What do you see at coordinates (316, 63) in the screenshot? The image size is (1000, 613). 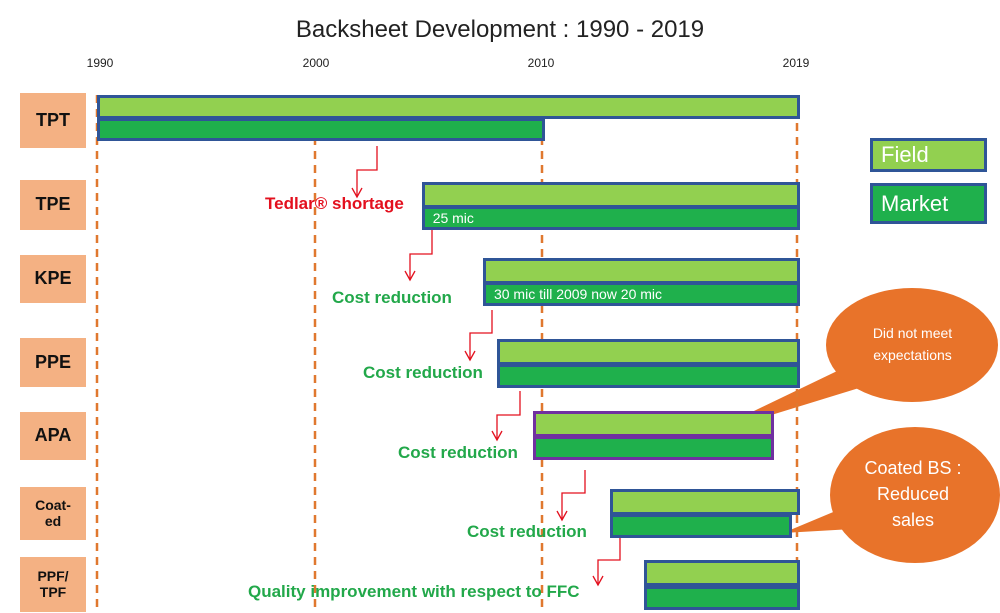 I see `tick-2000: 2000` at bounding box center [316, 63].